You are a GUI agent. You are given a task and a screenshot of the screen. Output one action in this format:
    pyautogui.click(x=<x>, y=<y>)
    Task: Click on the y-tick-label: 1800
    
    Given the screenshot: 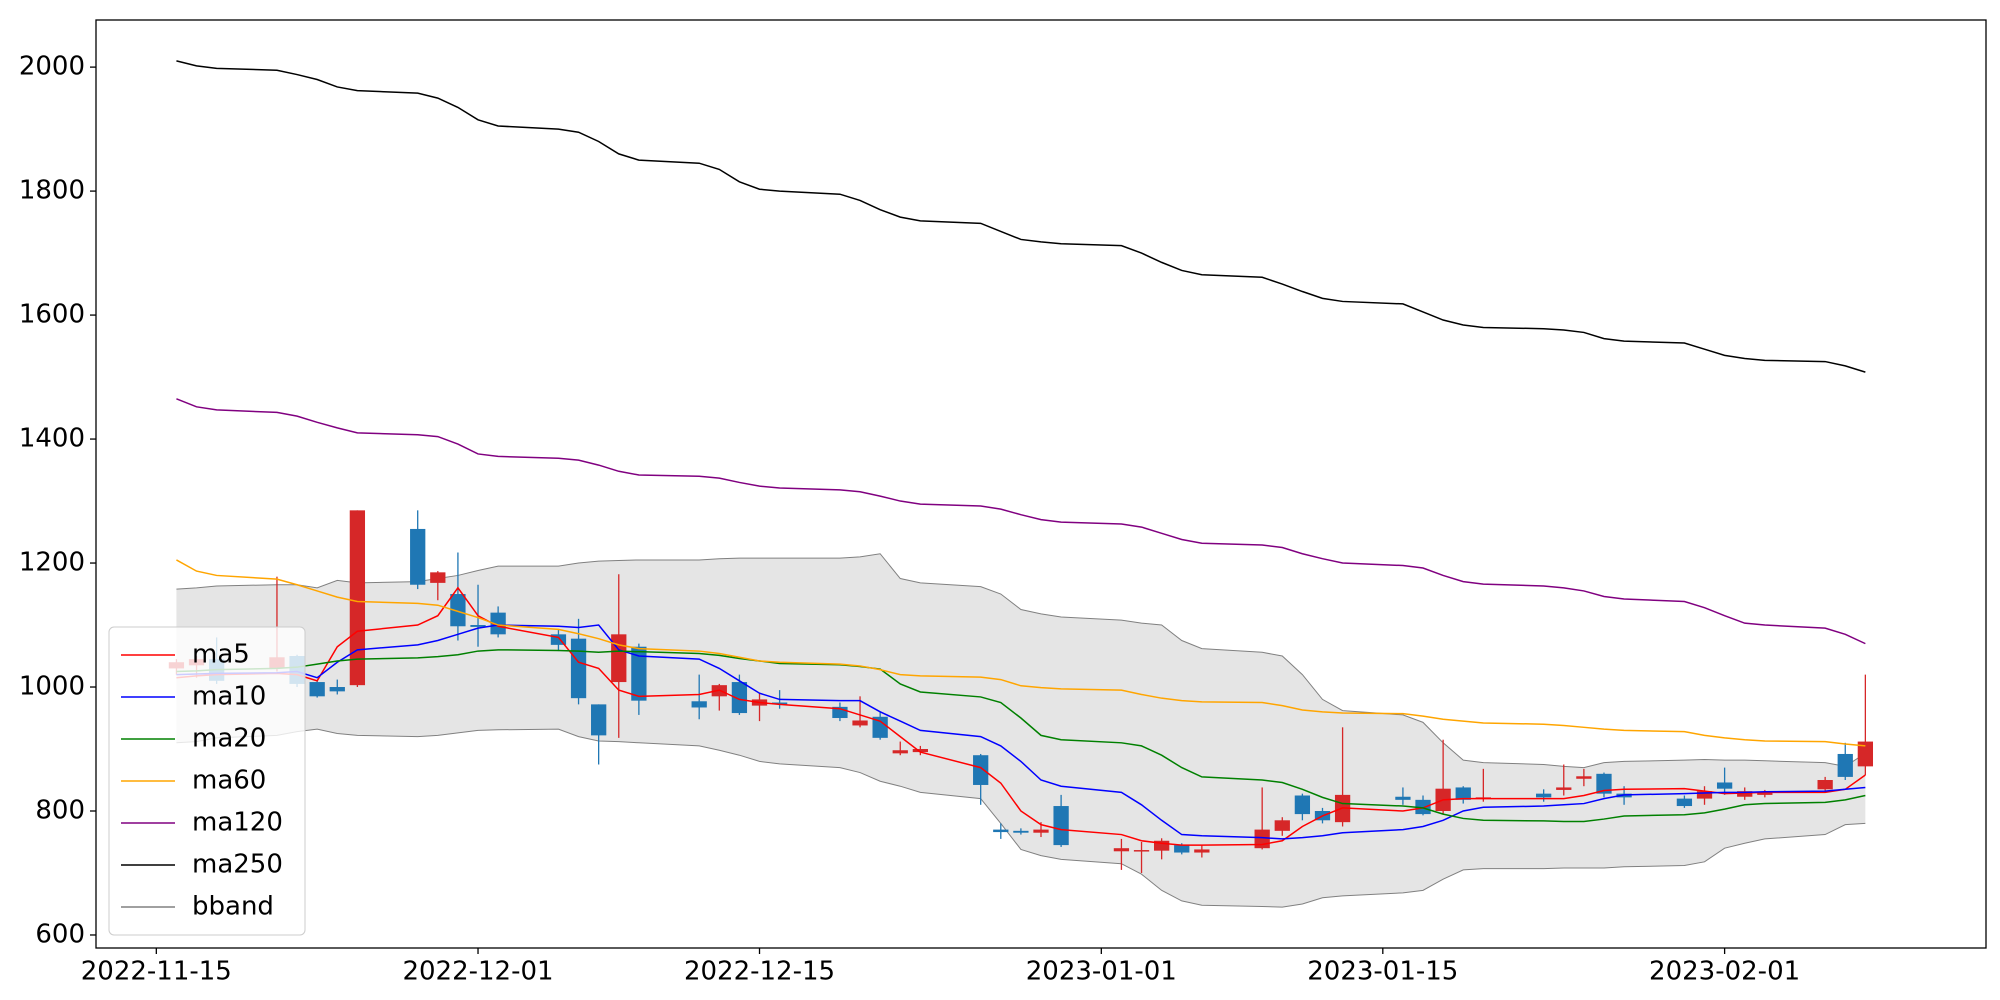 What is the action you would take?
    pyautogui.click(x=52, y=191)
    